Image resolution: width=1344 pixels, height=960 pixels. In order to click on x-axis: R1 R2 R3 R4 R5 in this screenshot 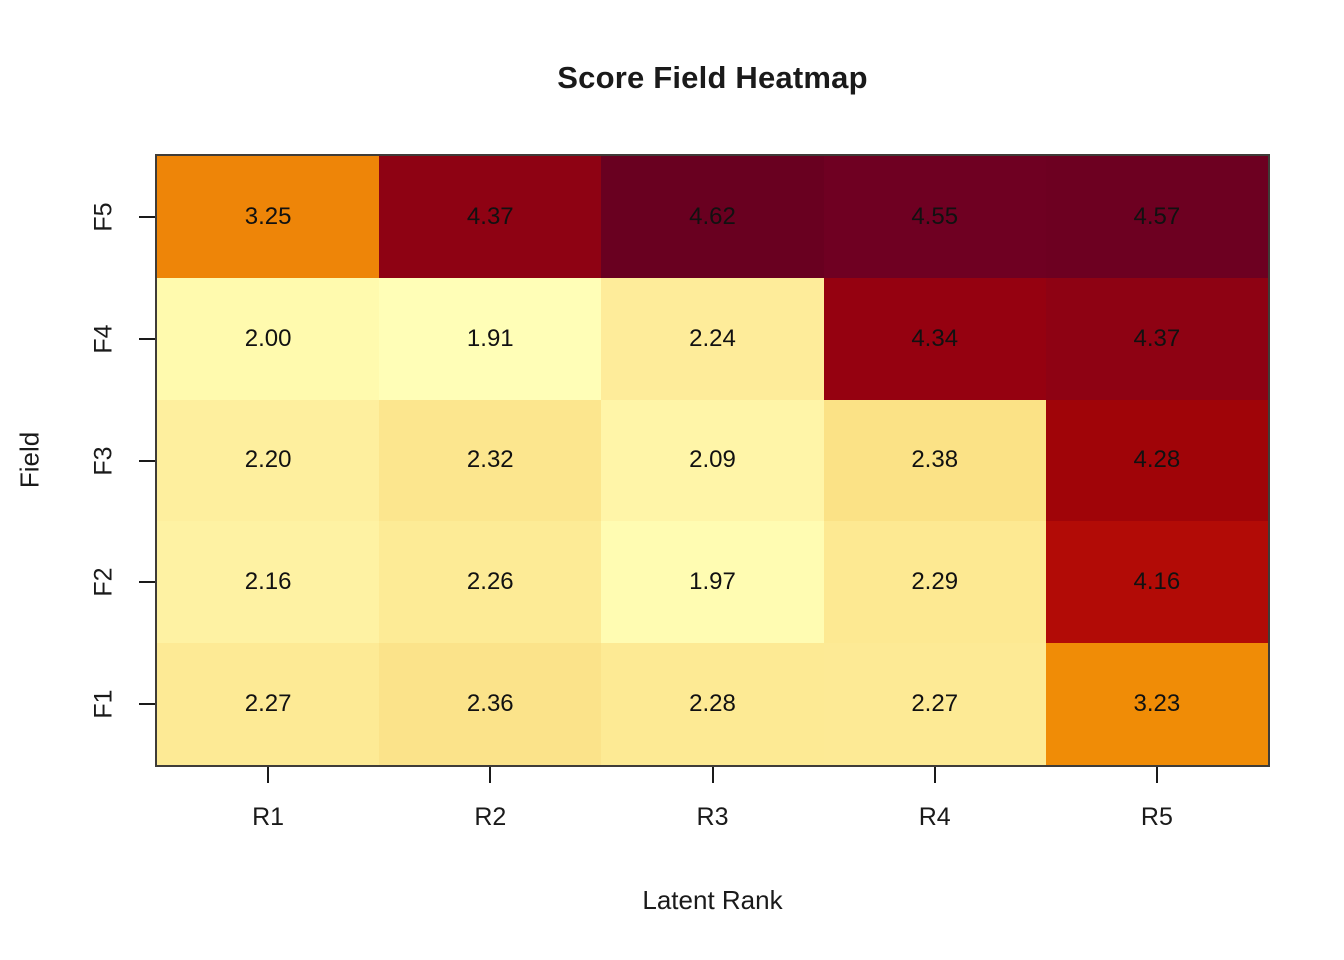, I will do `click(712, 840)`.